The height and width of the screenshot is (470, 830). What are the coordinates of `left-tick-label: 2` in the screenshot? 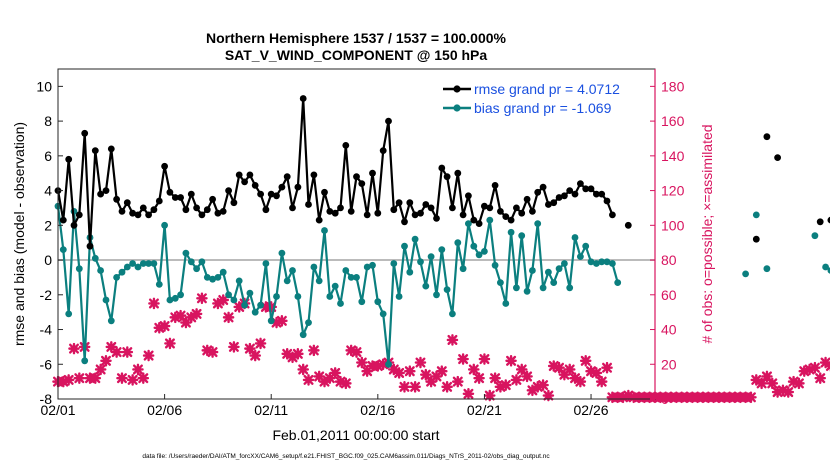 It's located at (48, 225).